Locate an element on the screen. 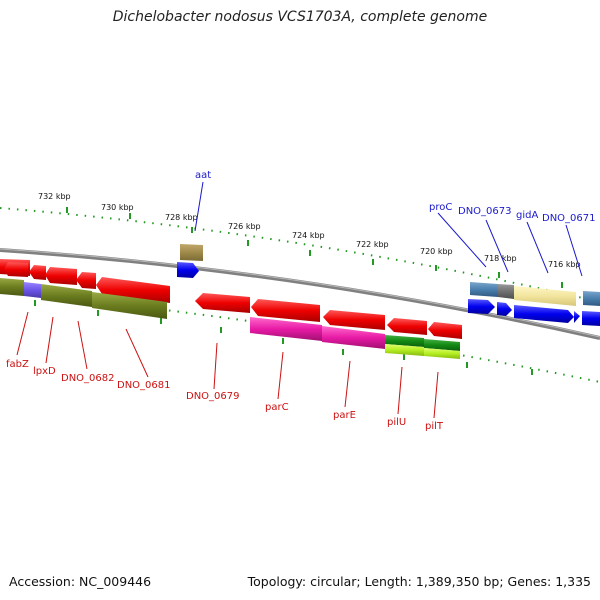 The height and width of the screenshot is (600, 600). major-ticks-inner is located at coordinates (283, 337).